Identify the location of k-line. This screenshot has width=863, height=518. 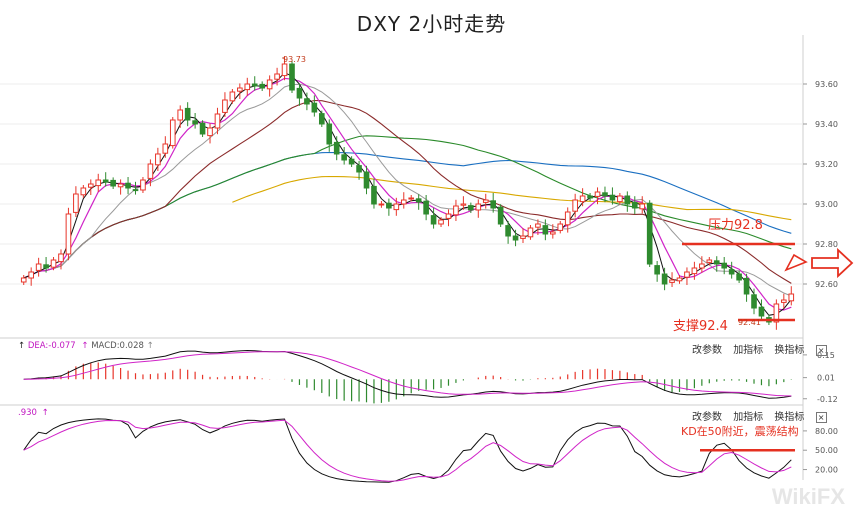
(407, 450).